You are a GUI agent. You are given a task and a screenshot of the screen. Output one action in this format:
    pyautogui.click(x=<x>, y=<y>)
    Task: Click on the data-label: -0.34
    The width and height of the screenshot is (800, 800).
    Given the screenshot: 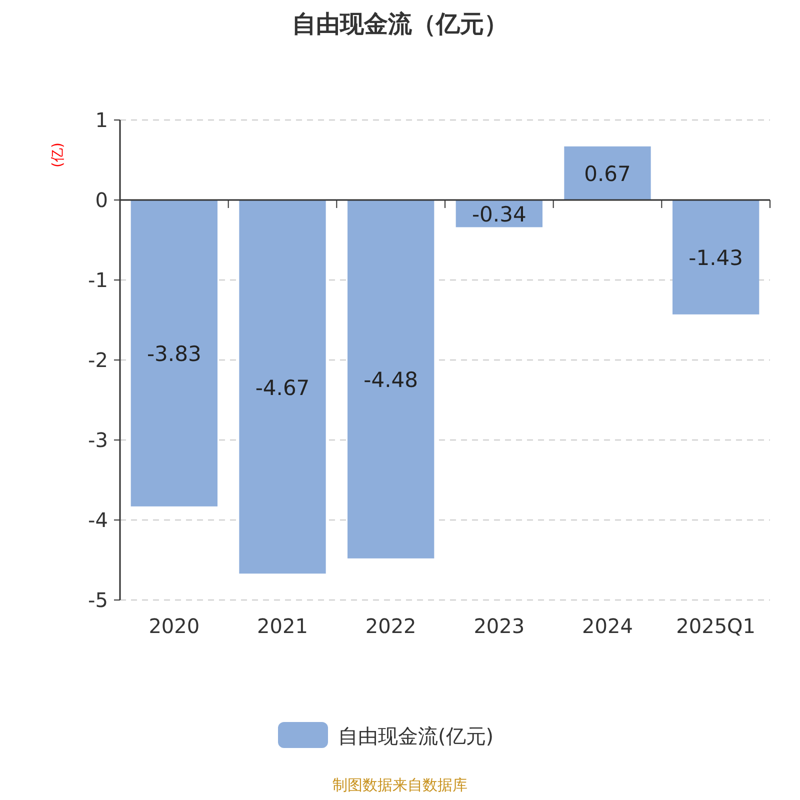 What is the action you would take?
    pyautogui.click(x=499, y=214)
    